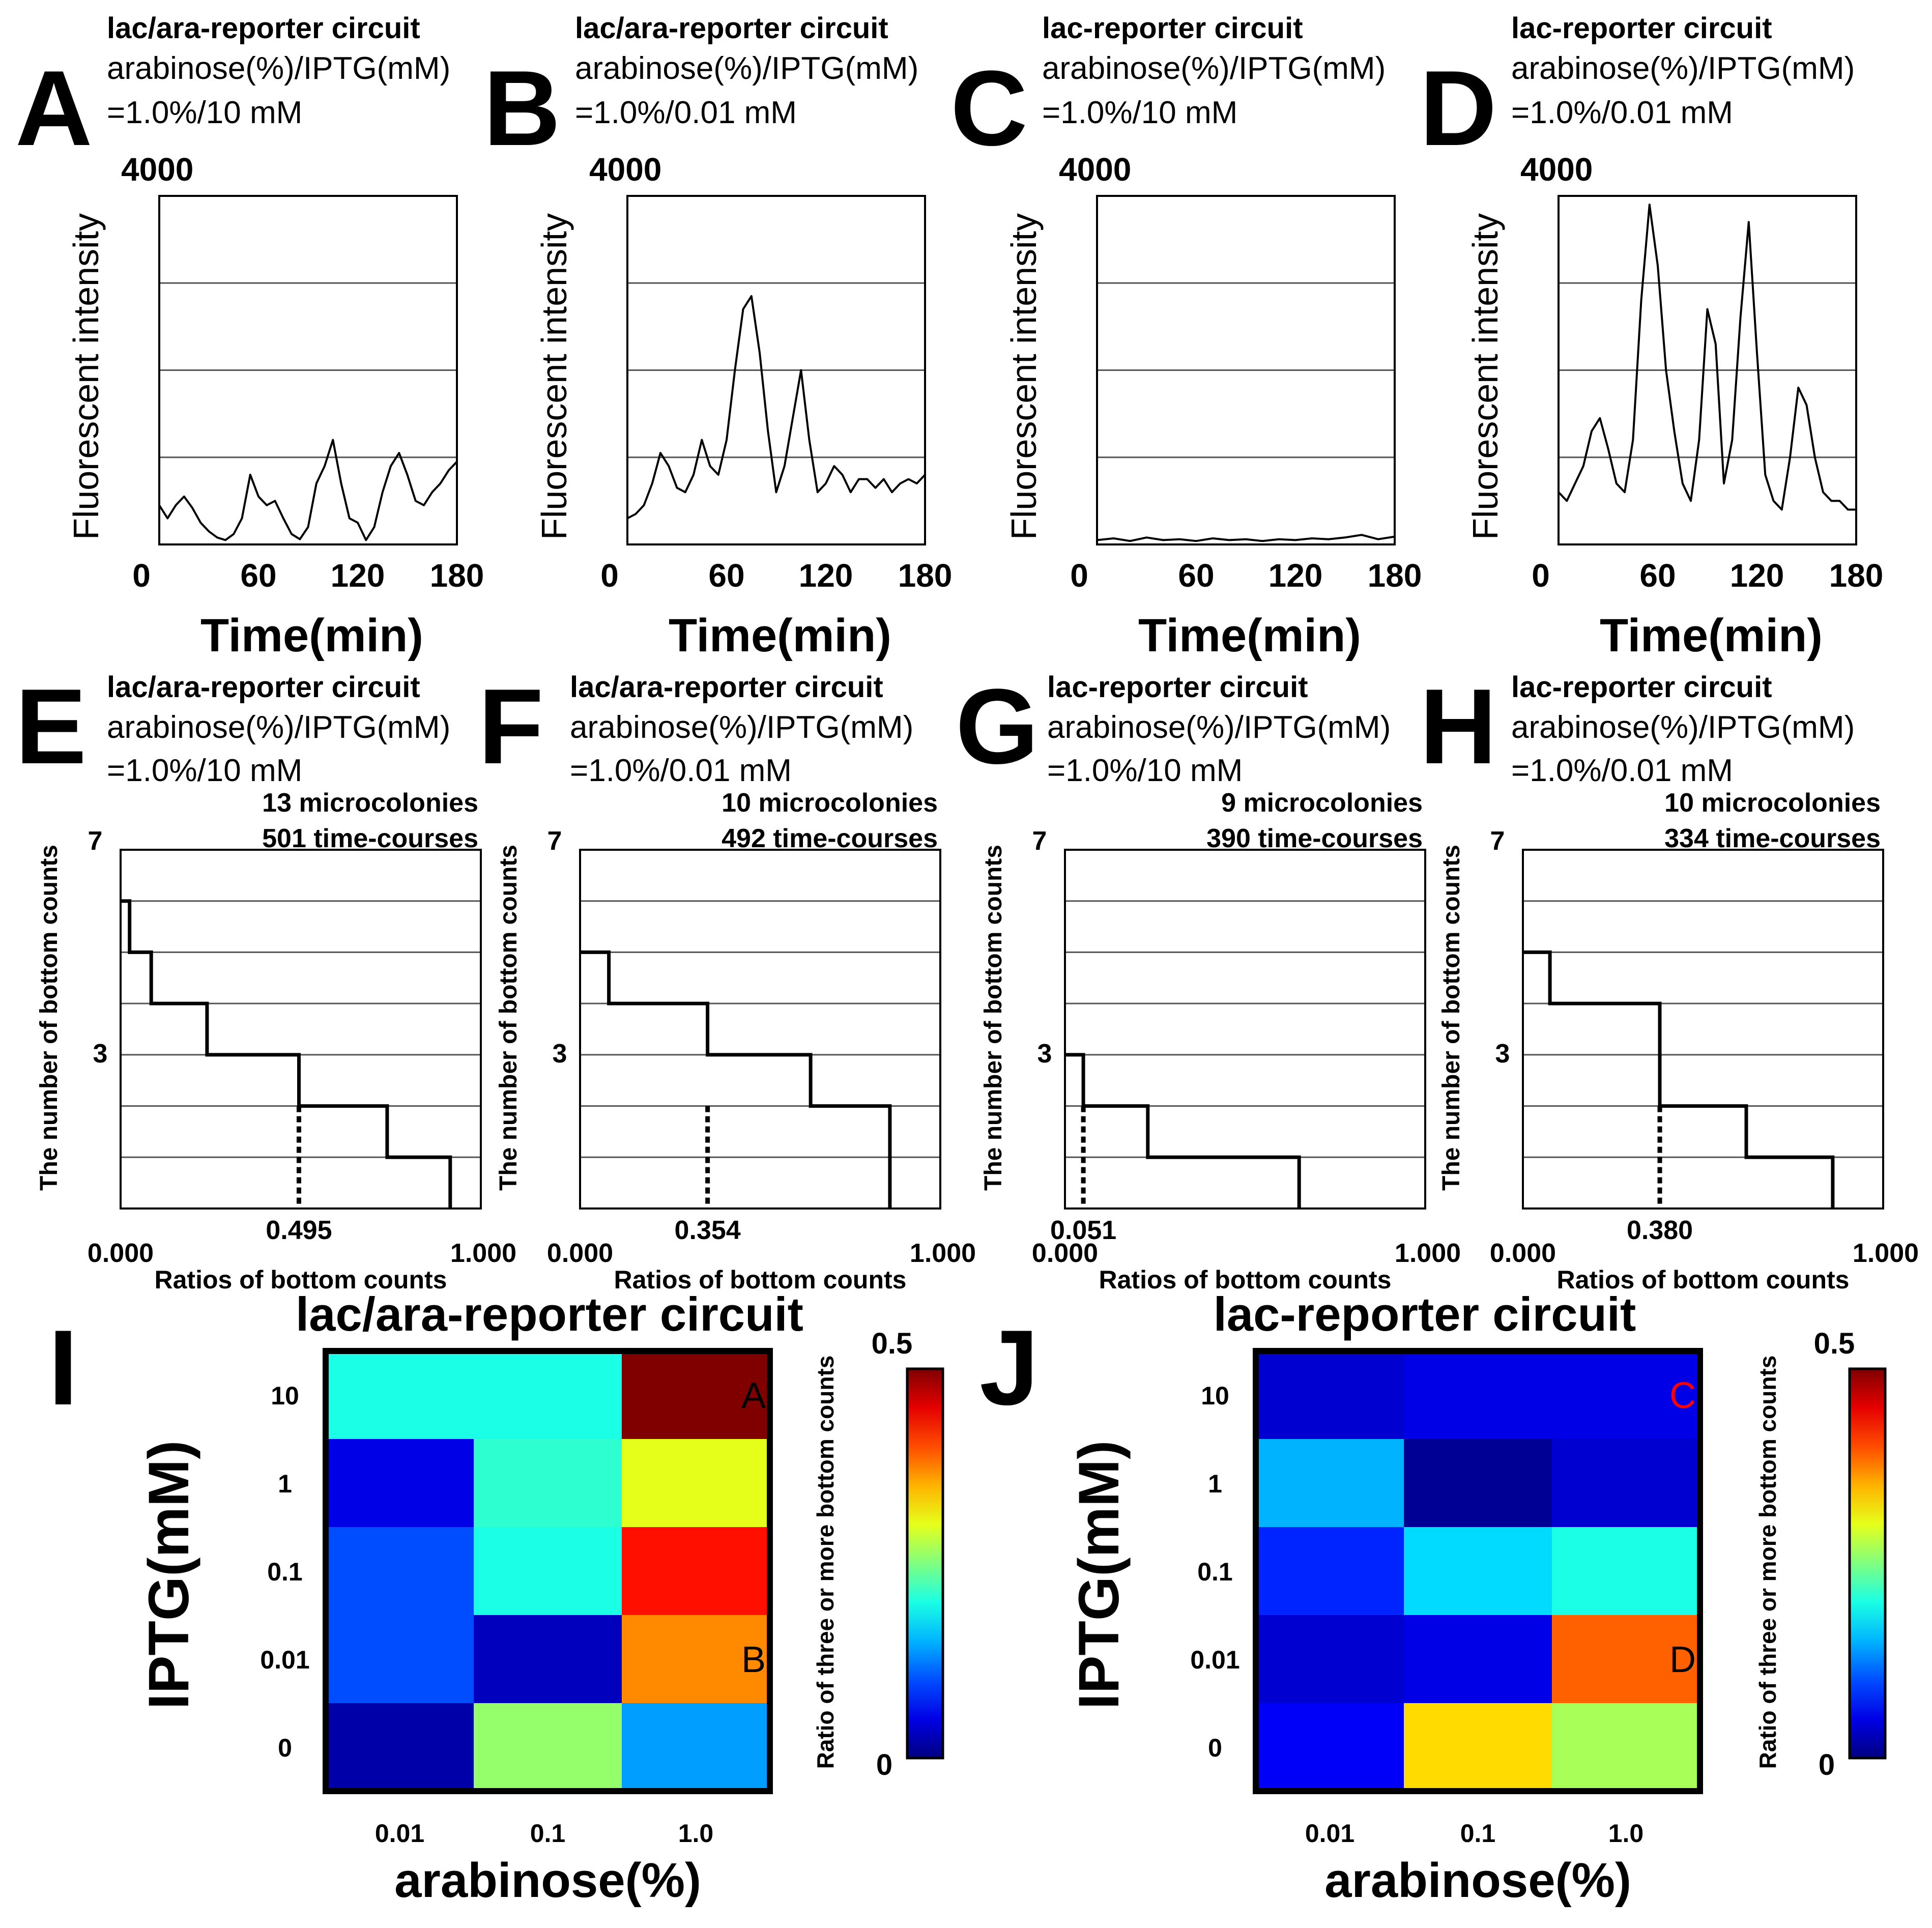 This screenshot has width=1932, height=1928. I want to click on y-category-label: 0.01, so click(284, 1660).